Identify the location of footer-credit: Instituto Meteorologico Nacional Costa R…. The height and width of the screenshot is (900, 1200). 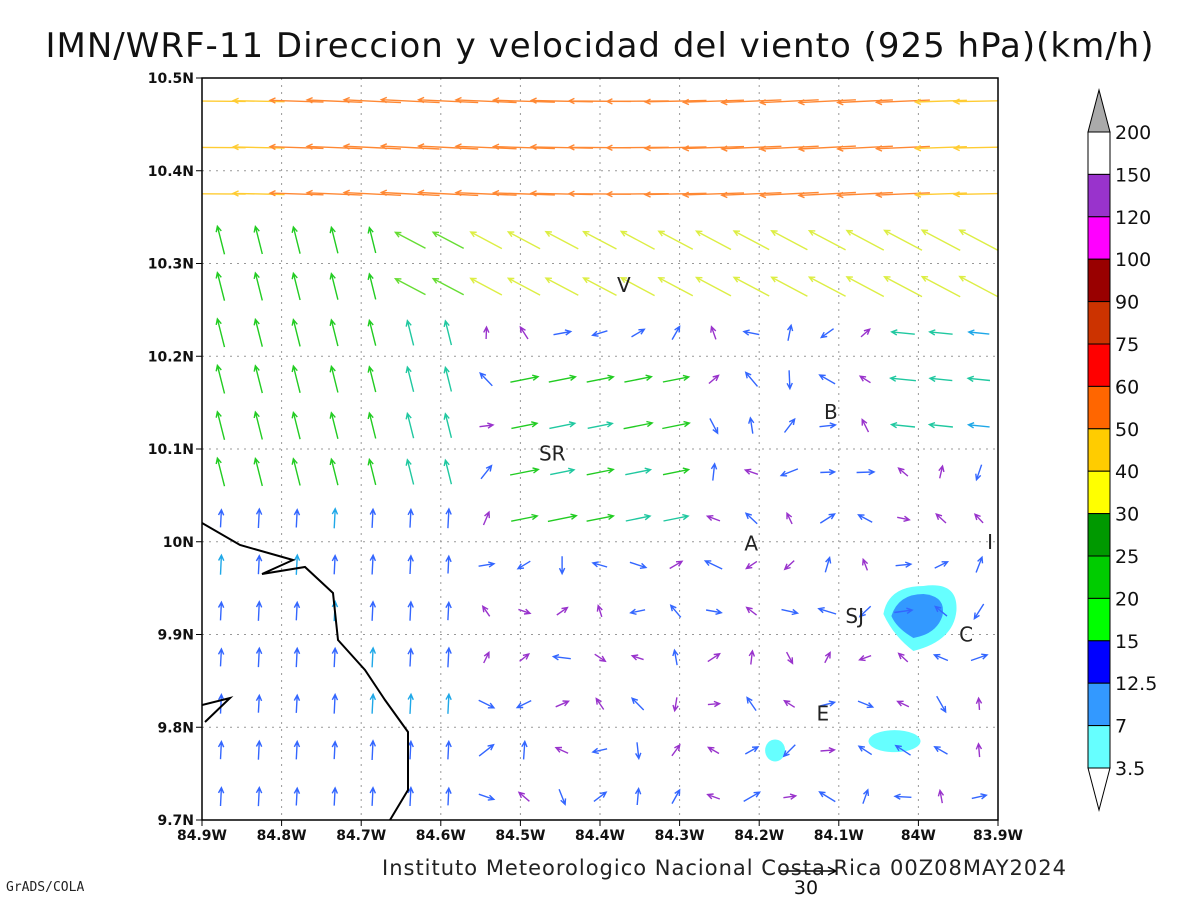
(724, 868).